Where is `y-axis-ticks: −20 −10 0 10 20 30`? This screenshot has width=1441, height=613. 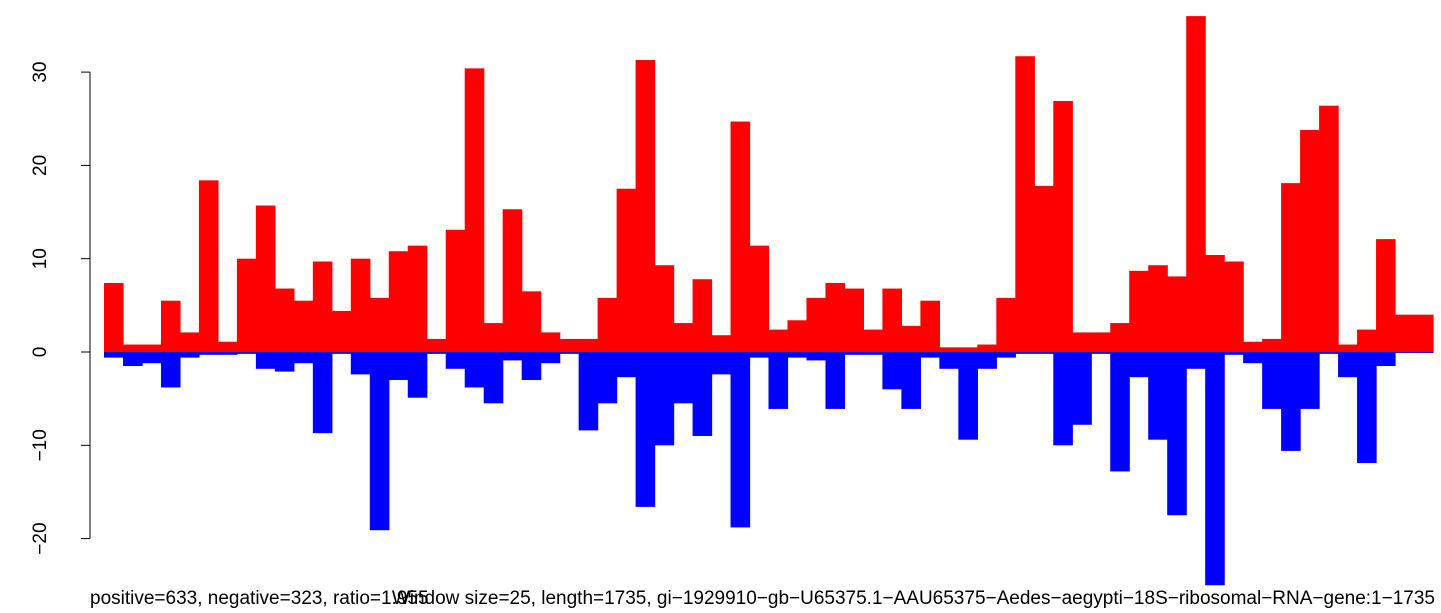
y-axis-ticks: −20 −10 0 10 20 30 is located at coordinates (60, 308).